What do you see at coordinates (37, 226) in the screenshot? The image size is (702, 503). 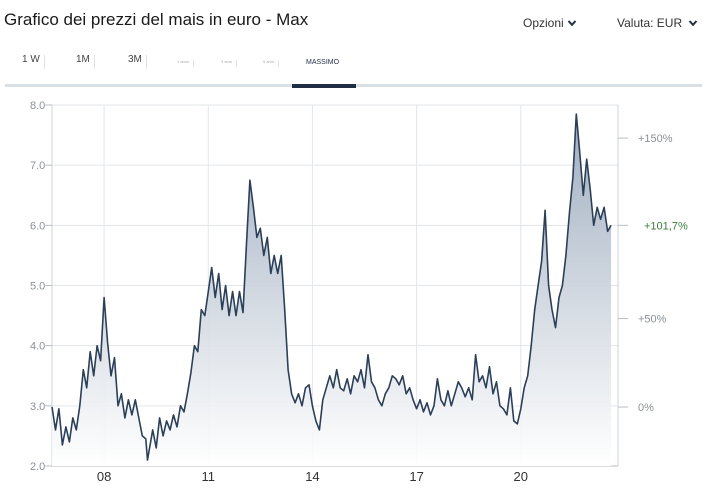 I see `y-tick-label: 6.0` at bounding box center [37, 226].